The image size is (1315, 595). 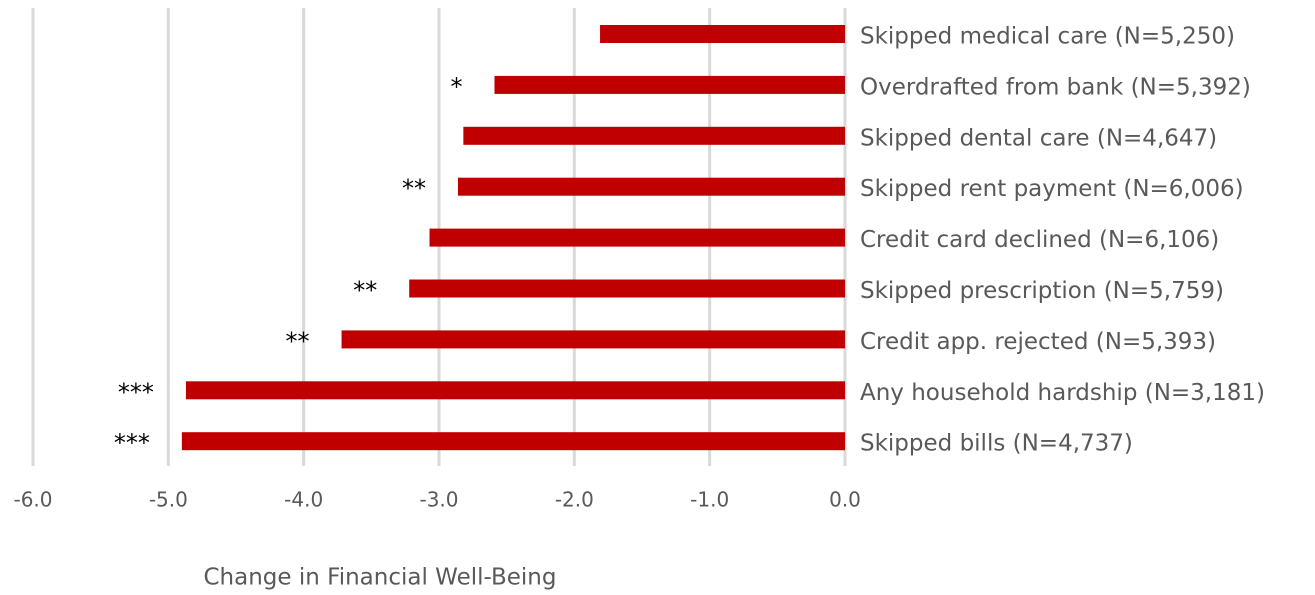 I want to click on x-tick-label: -6.0, so click(x=32, y=500).